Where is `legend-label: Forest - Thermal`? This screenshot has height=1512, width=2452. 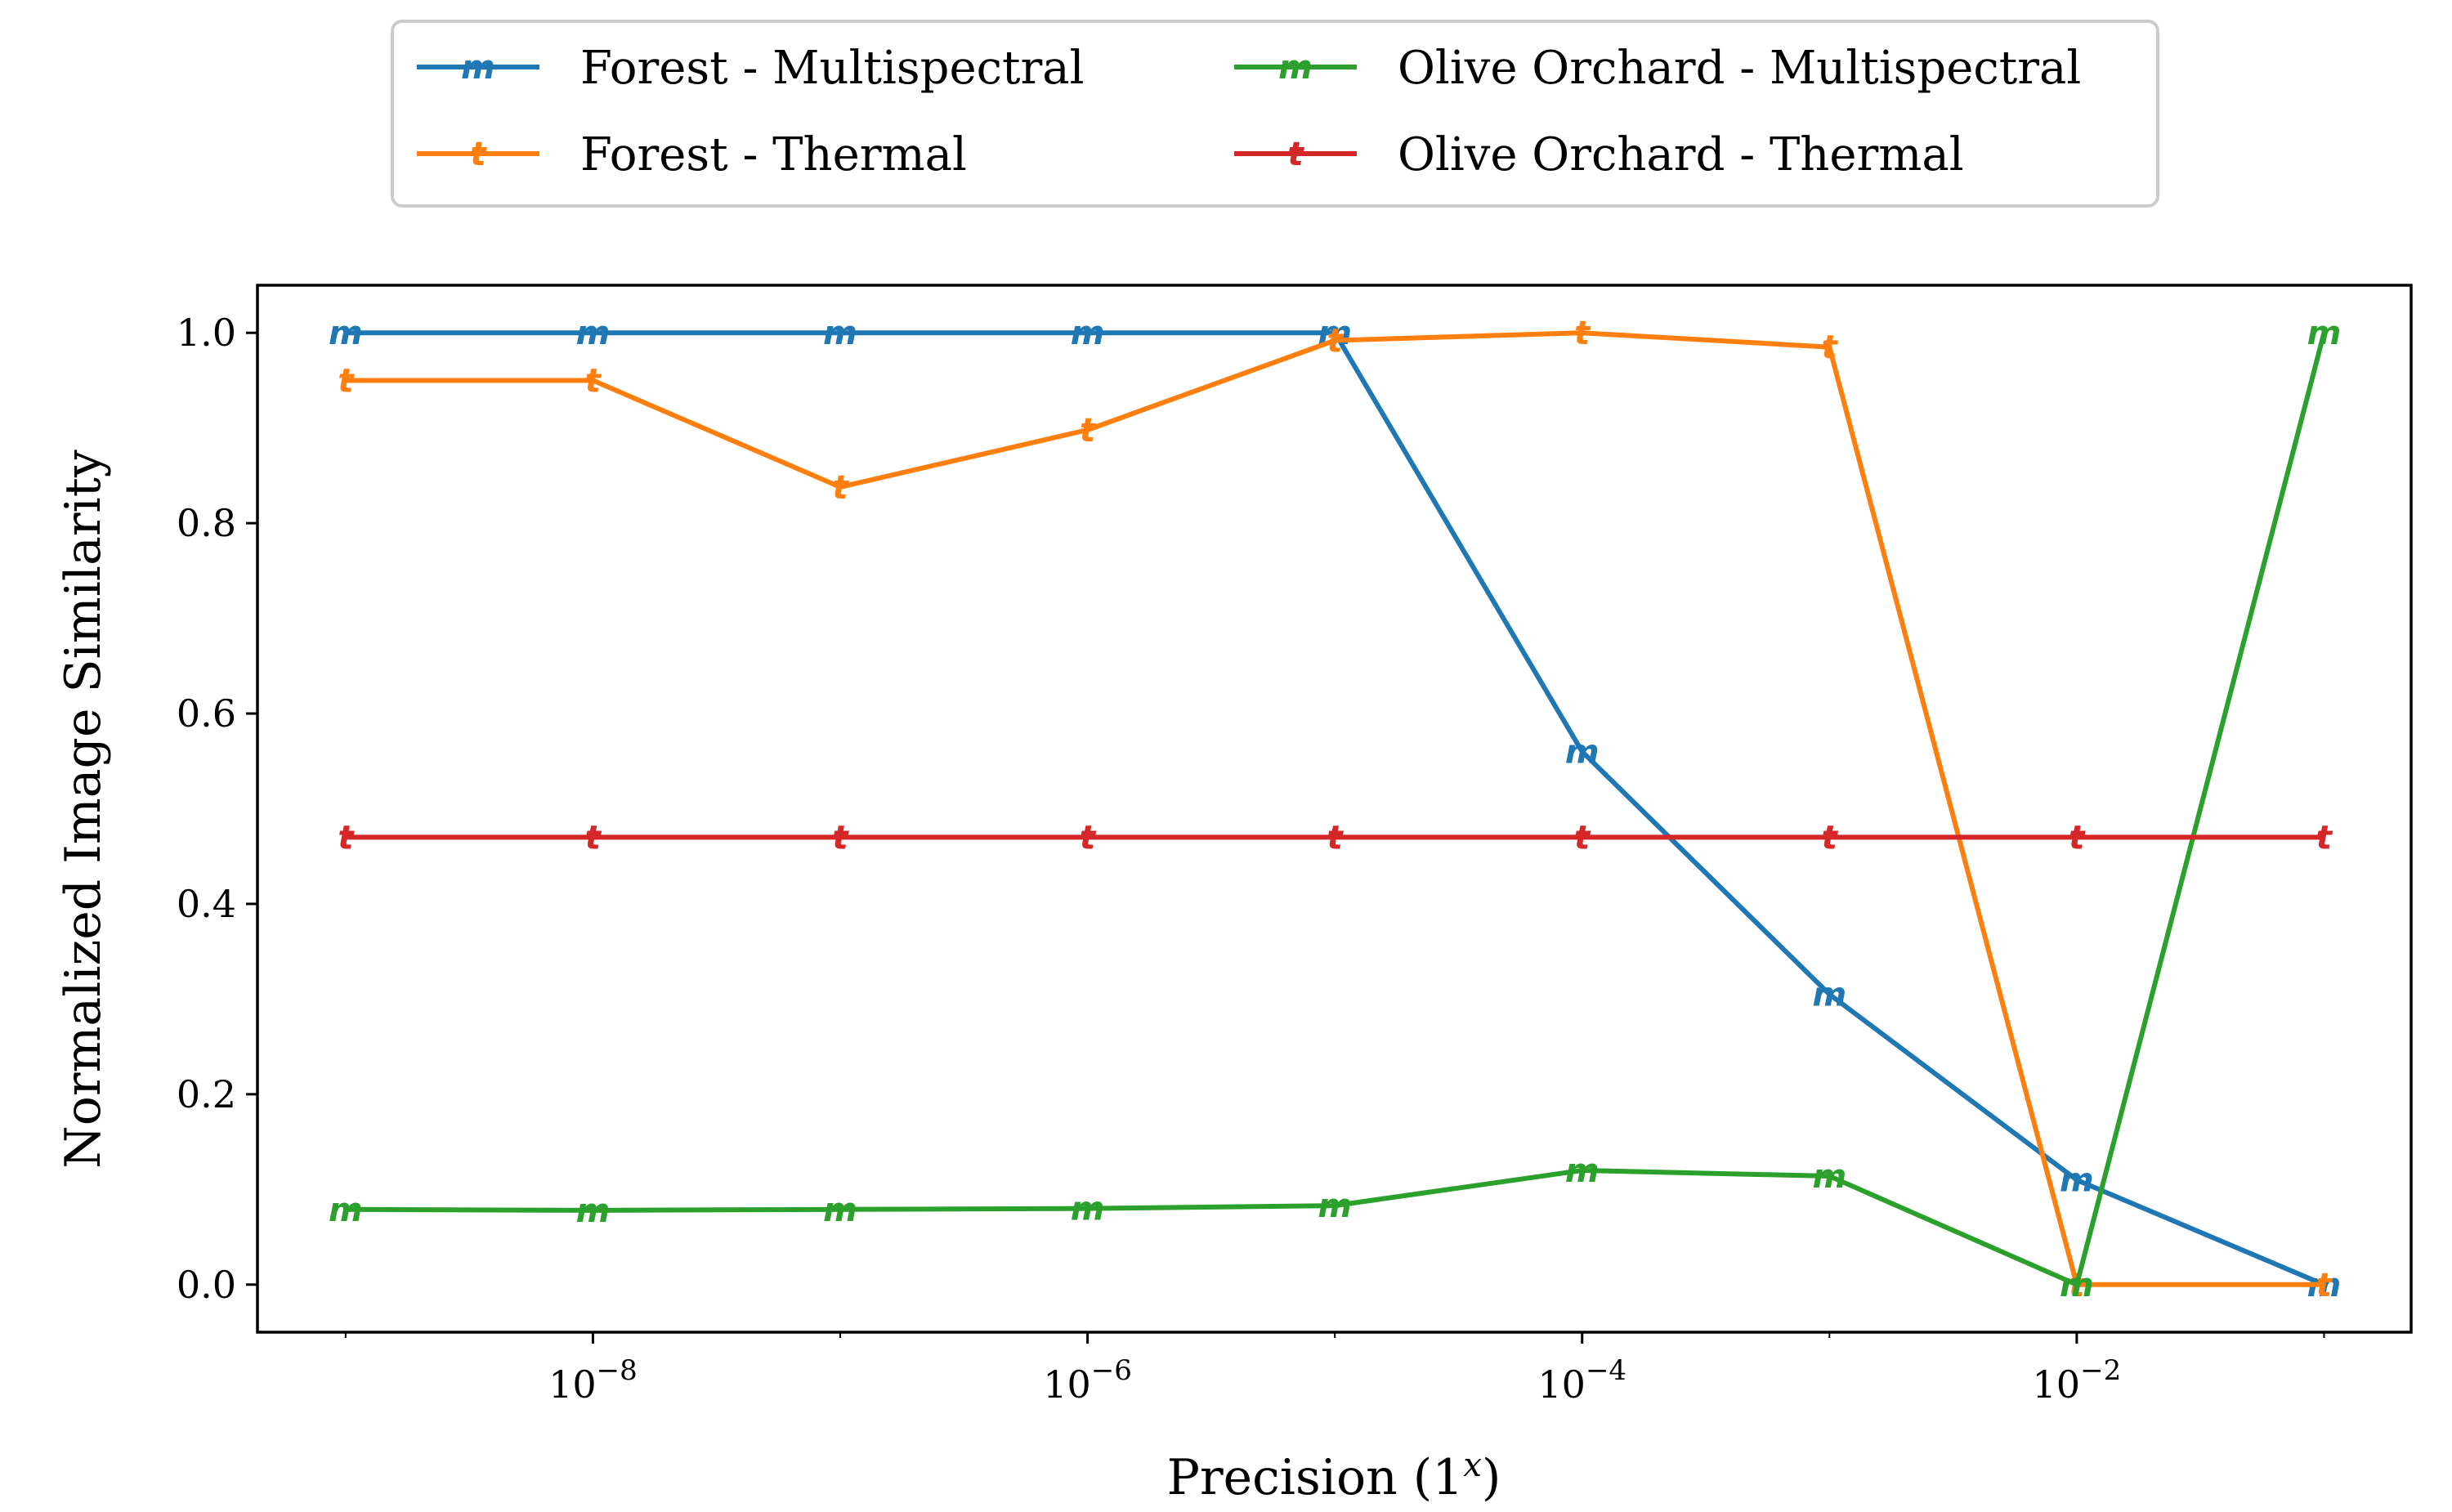 legend-label: Forest - Thermal is located at coordinates (773, 154).